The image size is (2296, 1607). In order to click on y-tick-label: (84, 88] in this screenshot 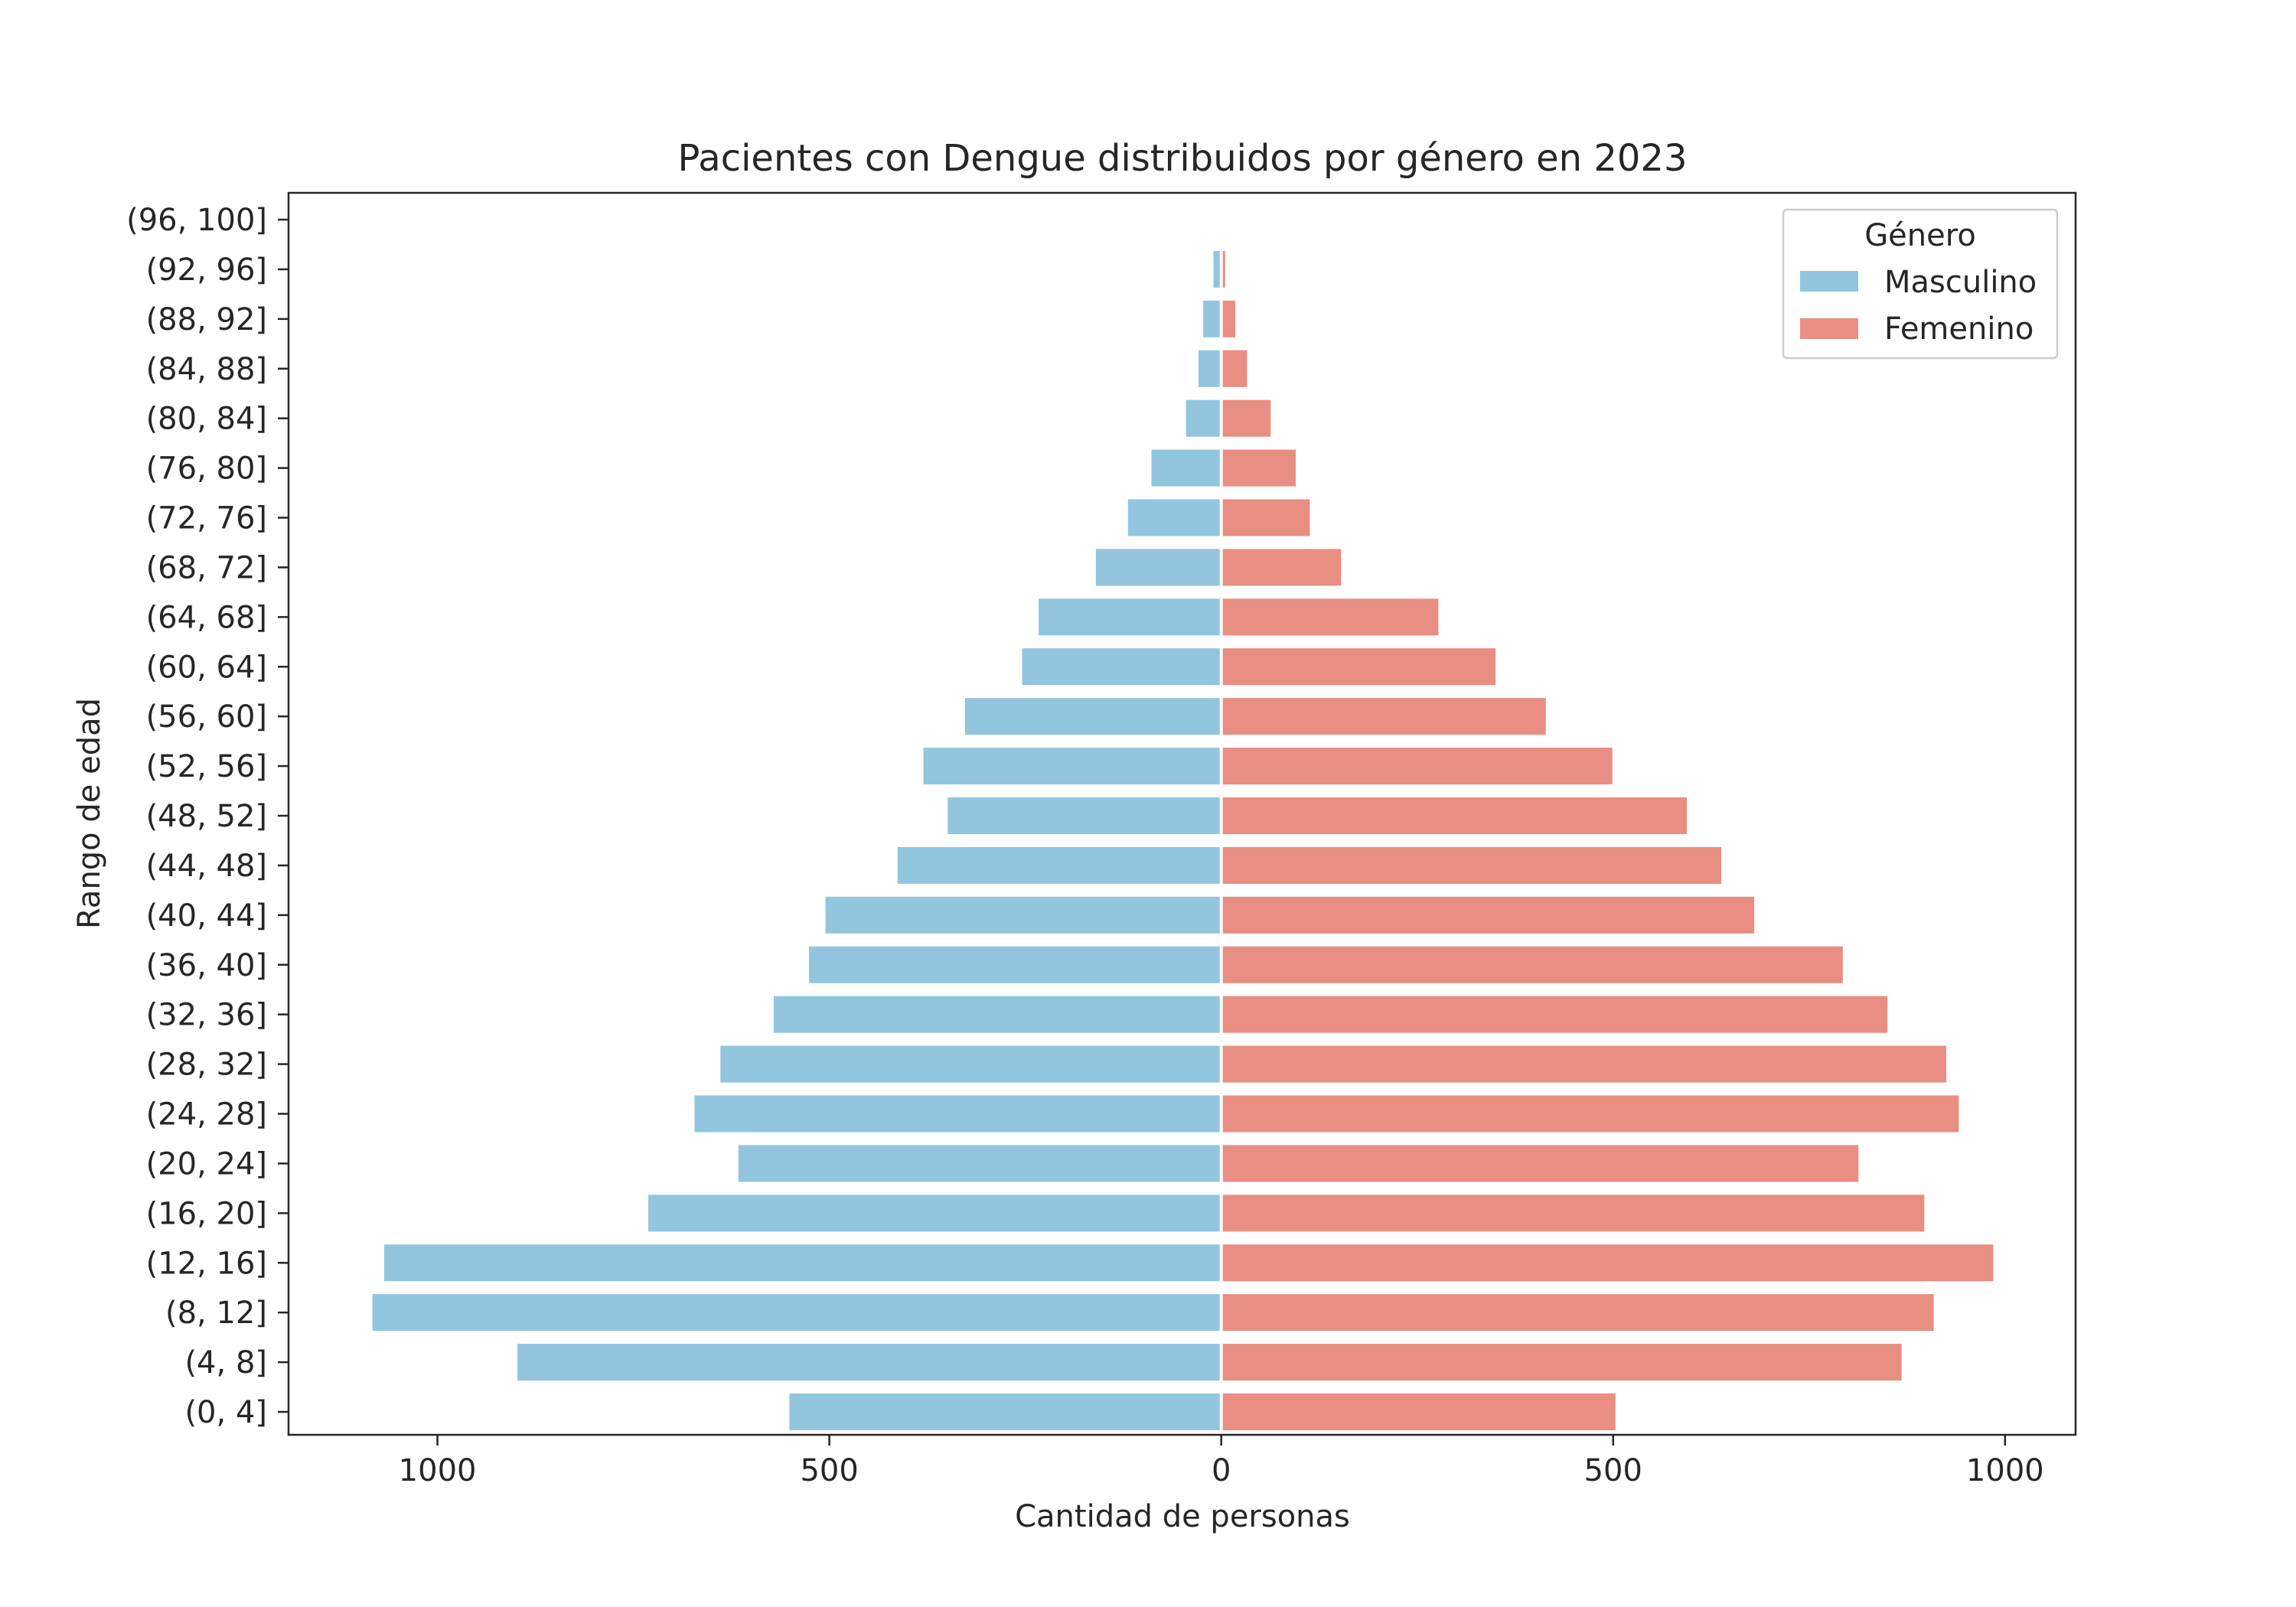, I will do `click(206, 369)`.